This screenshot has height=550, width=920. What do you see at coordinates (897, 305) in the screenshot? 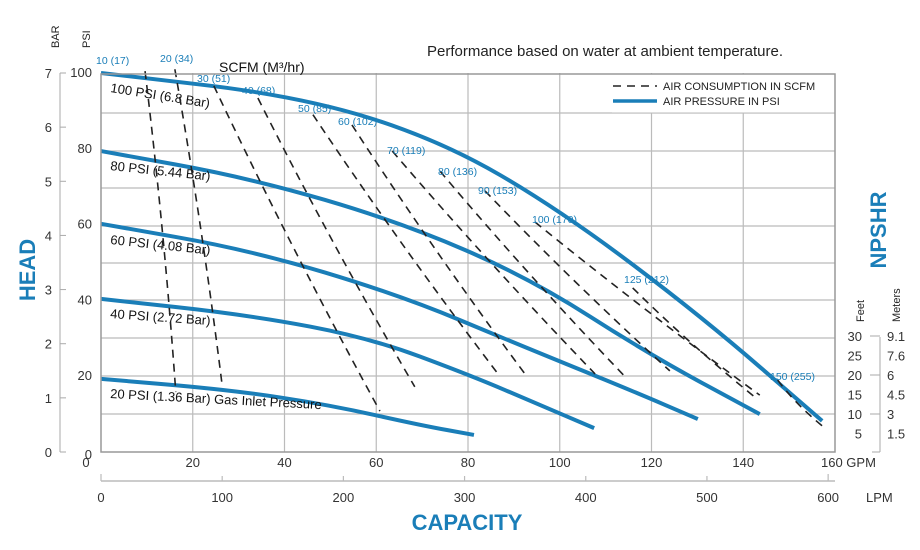
I see `npshr-meters-label: Meters` at bounding box center [897, 305].